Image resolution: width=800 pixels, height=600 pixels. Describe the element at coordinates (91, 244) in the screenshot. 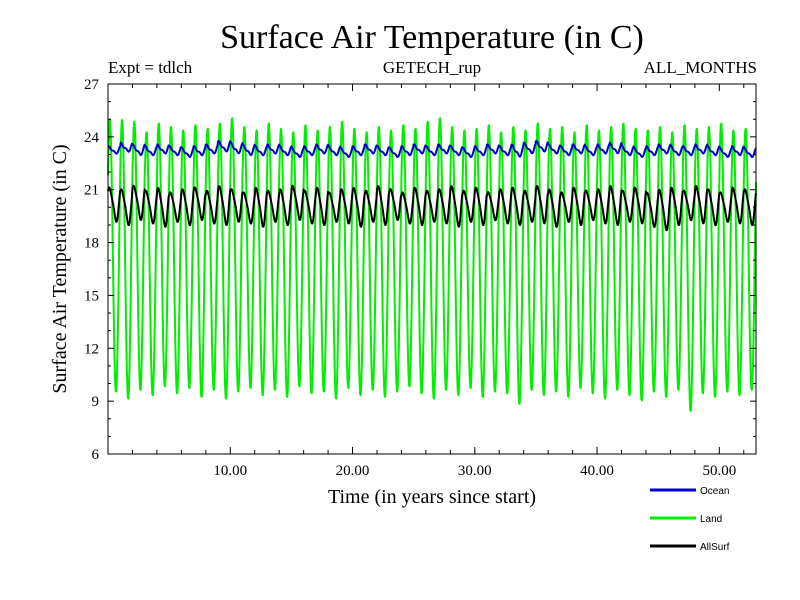

I see `y-tick-label: 18` at that location.